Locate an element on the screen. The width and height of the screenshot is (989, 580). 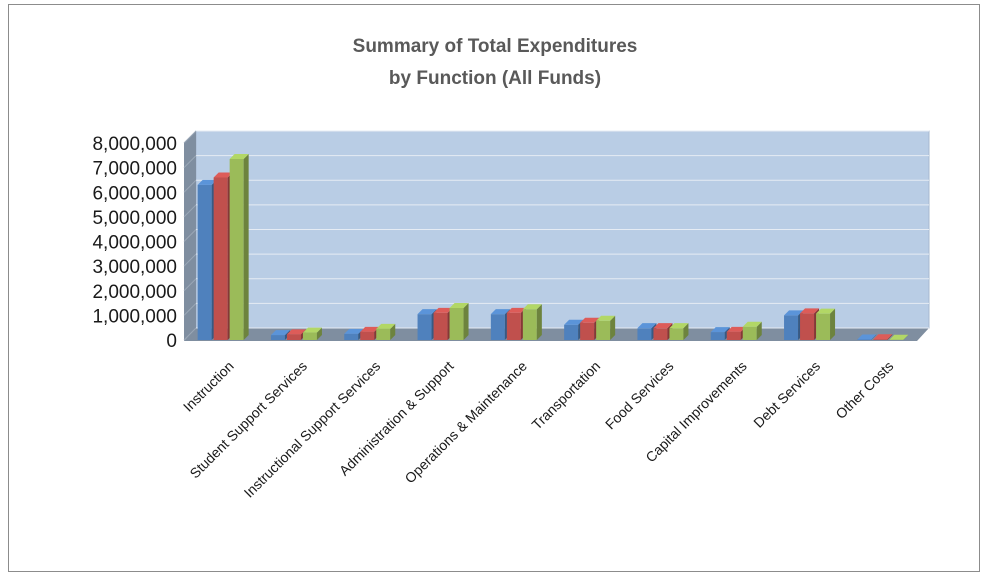
y-tick-label: 7,000,000 is located at coordinates (134, 169).